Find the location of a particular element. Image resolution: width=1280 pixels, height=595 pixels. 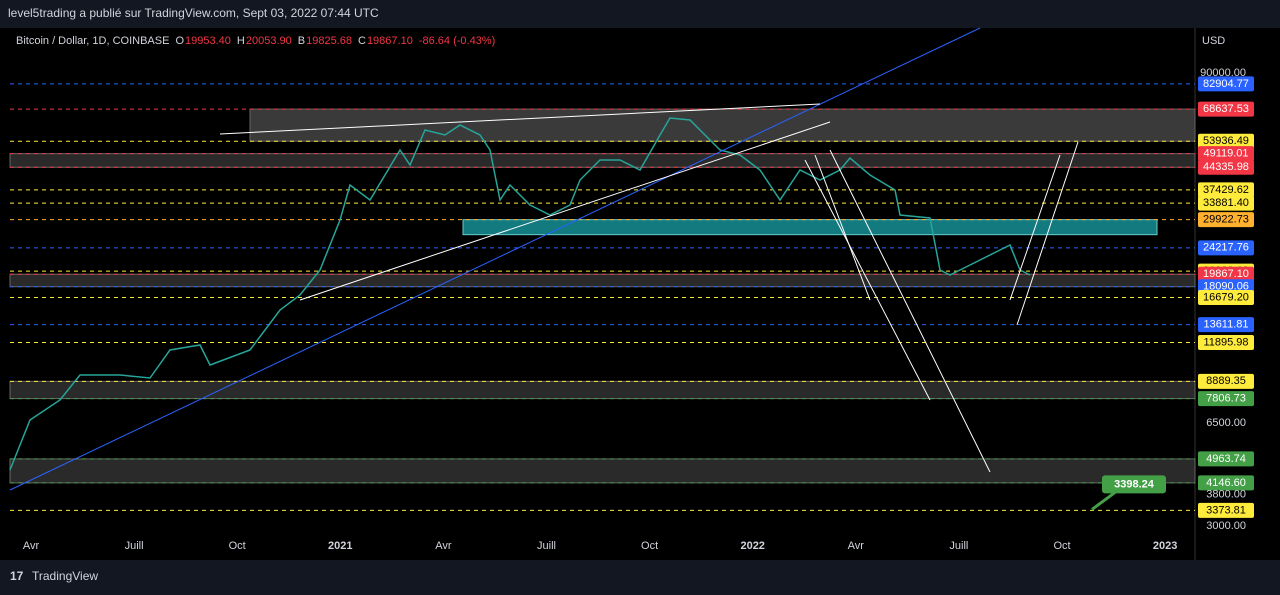

y-tick-label: 90000.00 is located at coordinates (1223, 73).